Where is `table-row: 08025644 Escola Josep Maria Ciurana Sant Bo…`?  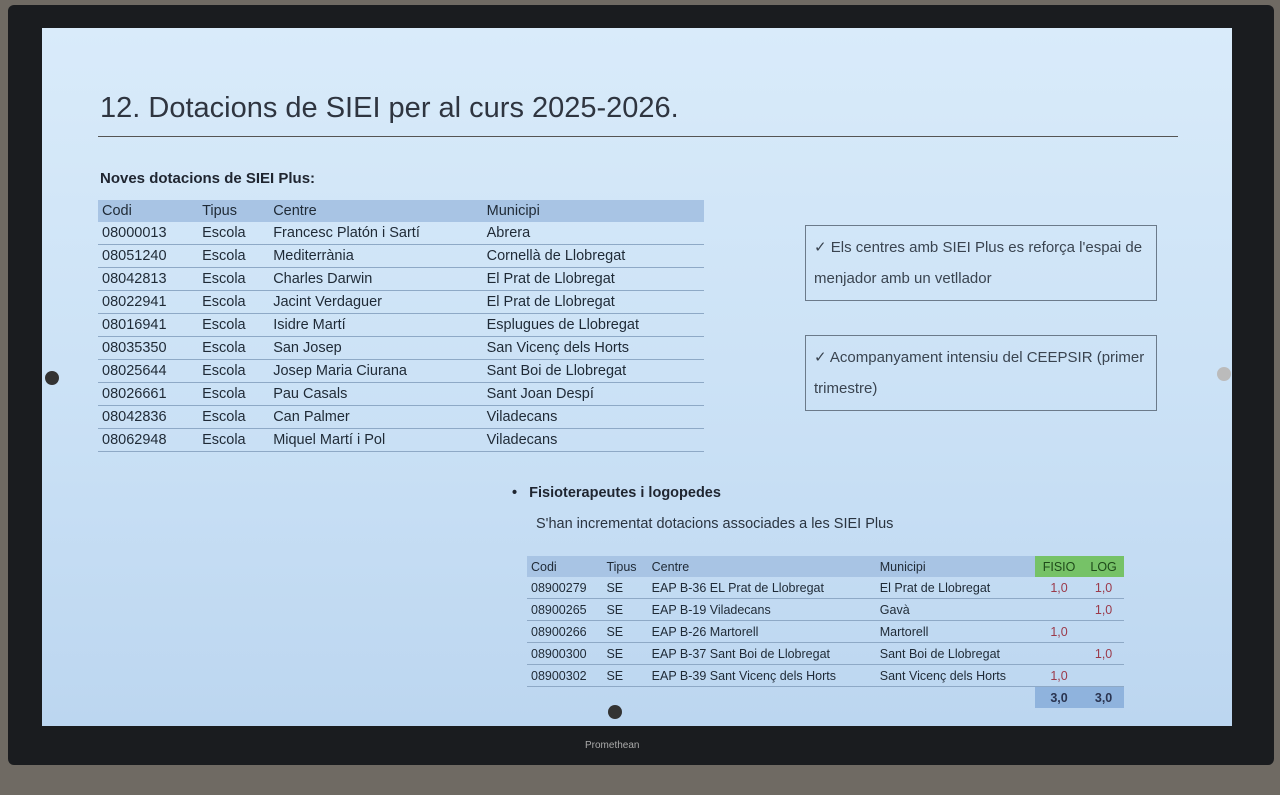
table-row: 08025644 Escola Josep Maria Ciurana Sant Bo… is located at coordinates (401, 371).